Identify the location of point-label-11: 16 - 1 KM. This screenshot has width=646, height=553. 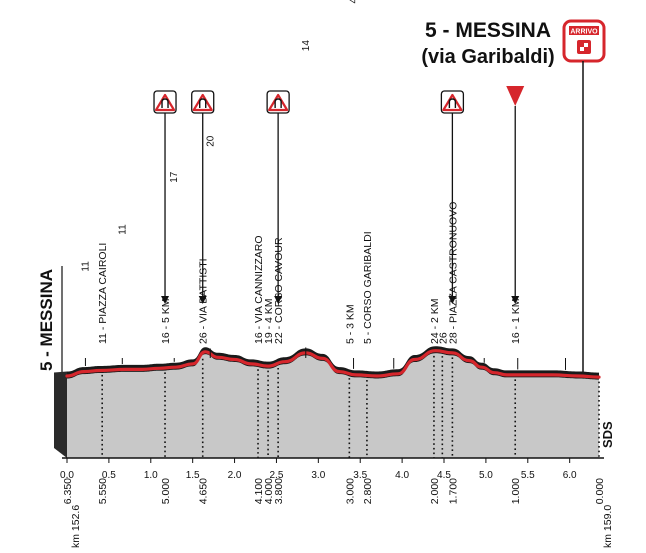
(516, 321).